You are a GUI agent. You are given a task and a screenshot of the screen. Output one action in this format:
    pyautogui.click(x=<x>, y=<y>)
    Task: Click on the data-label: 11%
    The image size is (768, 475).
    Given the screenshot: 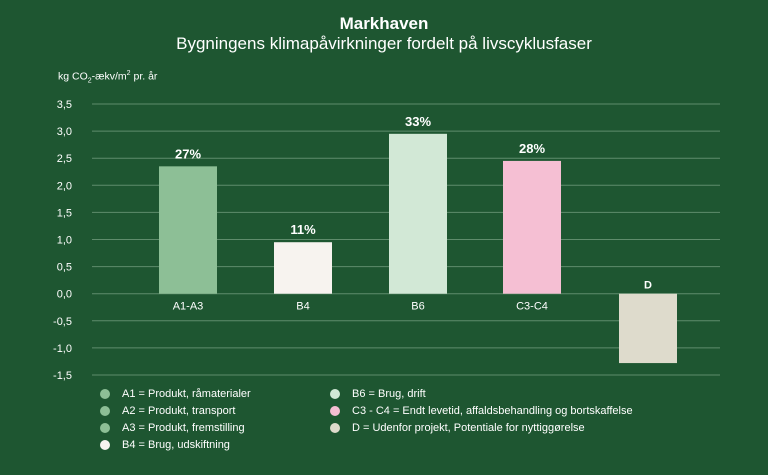 What is the action you would take?
    pyautogui.click(x=303, y=229)
    